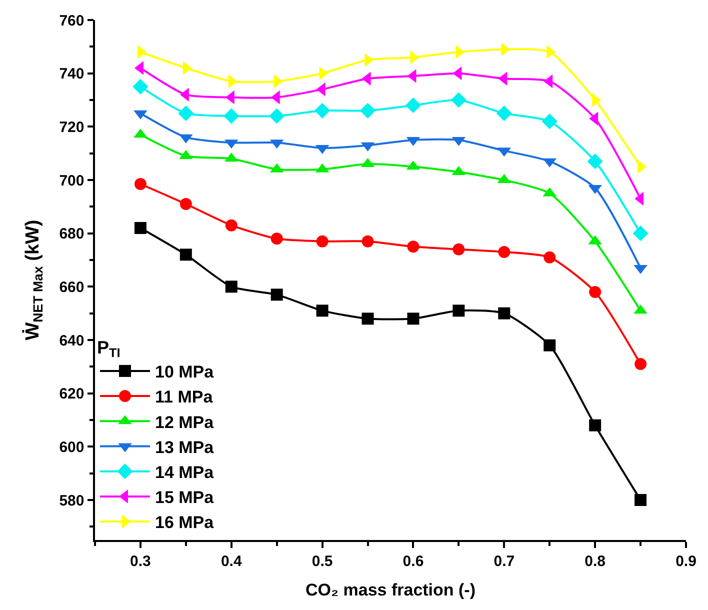 The width and height of the screenshot is (708, 610). I want to click on legend-label: 14 MPa, so click(184, 472).